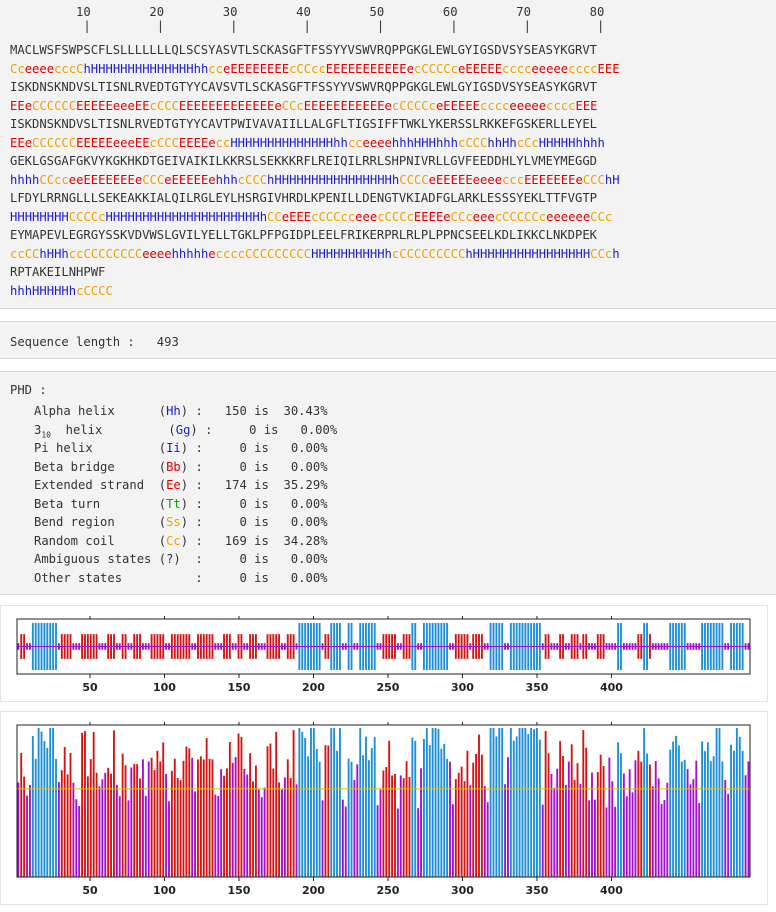  I want to click on x-tick-label: 50, so click(90, 687).